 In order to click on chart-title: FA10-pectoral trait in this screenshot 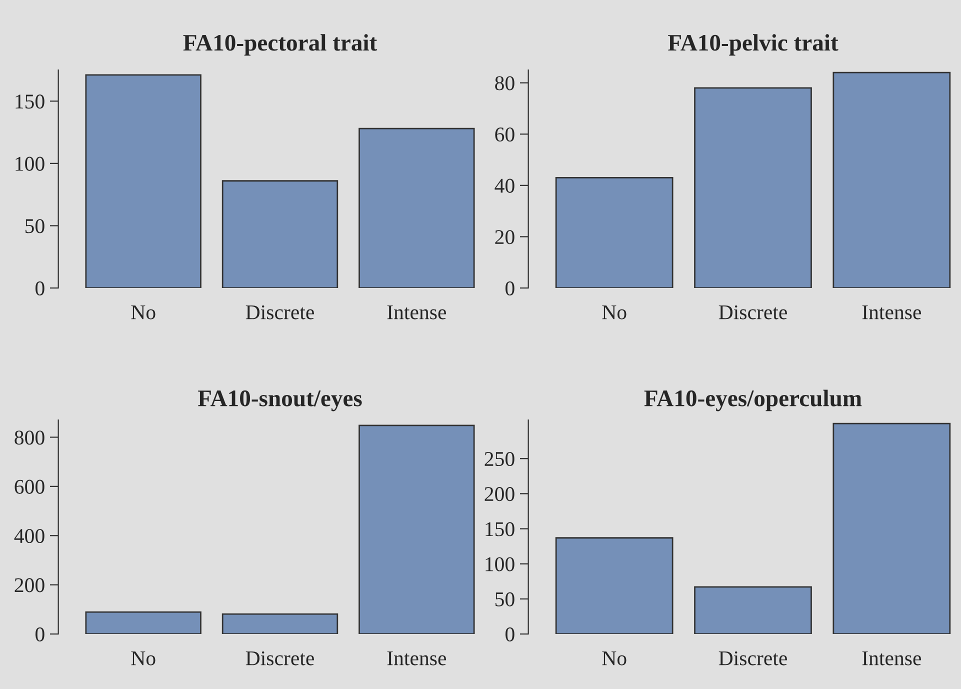, I will do `click(280, 45)`.